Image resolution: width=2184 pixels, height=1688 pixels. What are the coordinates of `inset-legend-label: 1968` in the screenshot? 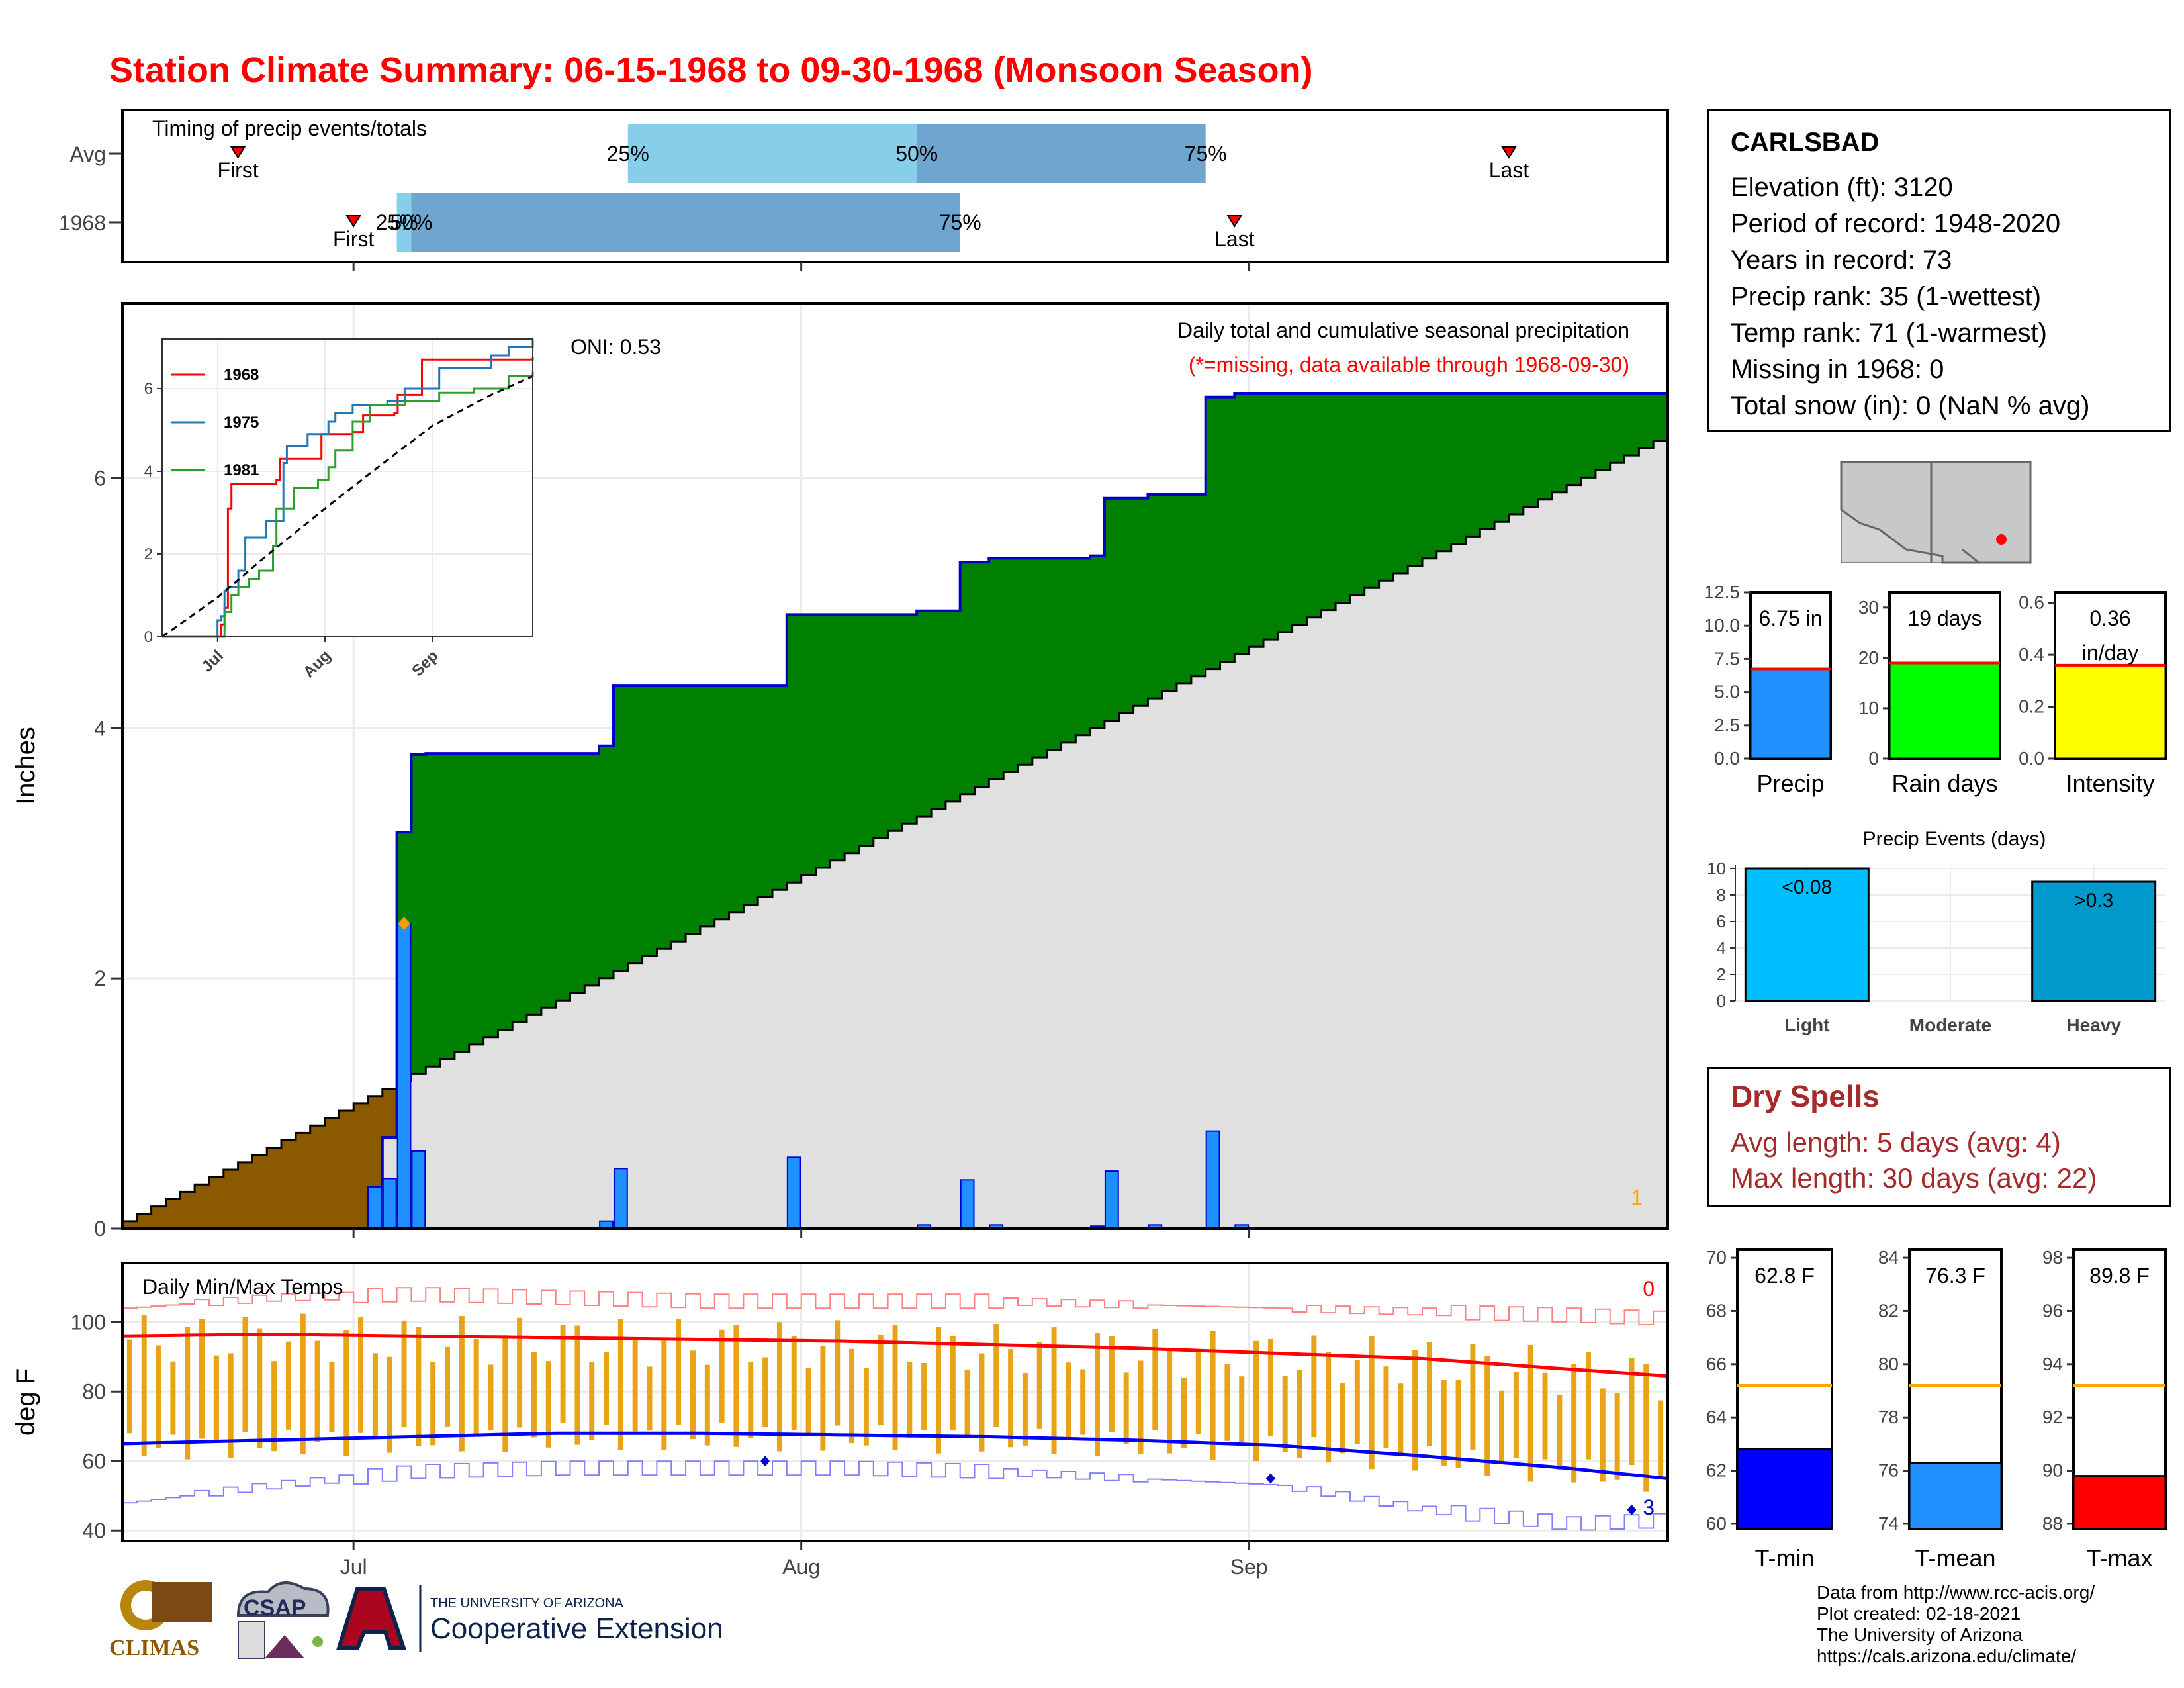 It's located at (241, 375).